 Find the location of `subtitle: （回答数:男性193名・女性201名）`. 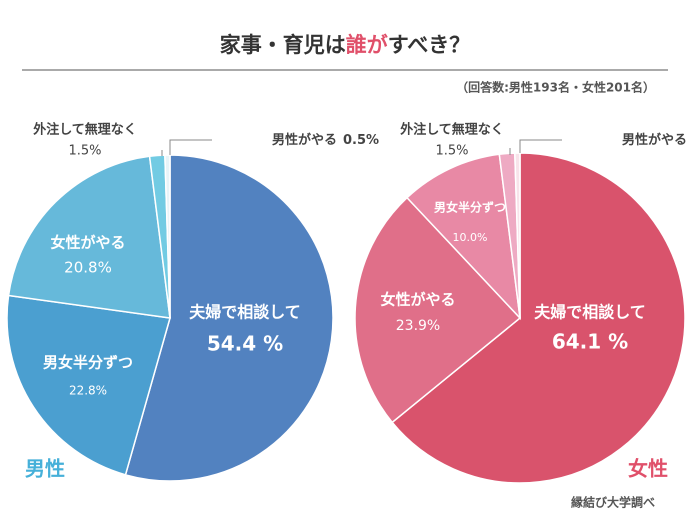

subtitle: （回答数:男性193名・女性201名） is located at coordinates (555, 87).